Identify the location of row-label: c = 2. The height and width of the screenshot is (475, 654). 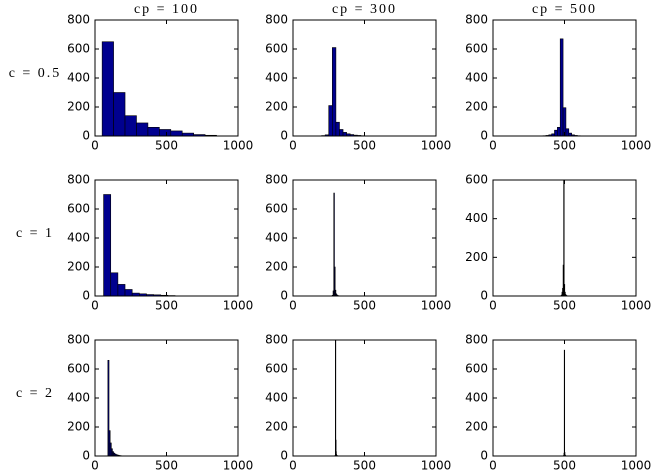
(35, 393).